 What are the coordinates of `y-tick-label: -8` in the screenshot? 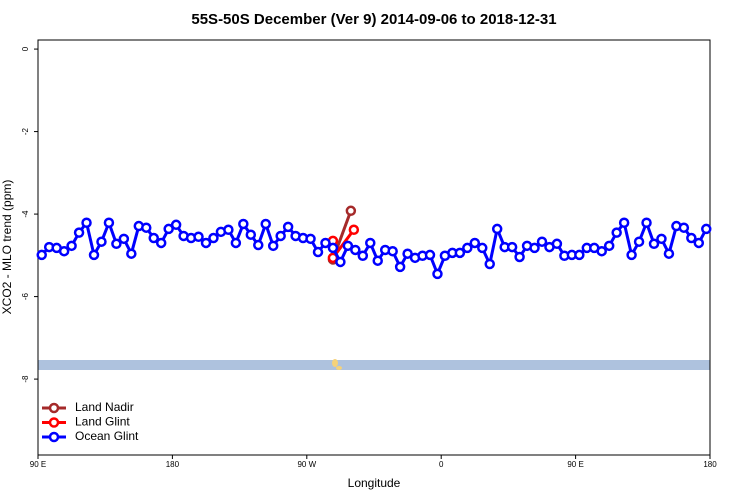 It's located at (25, 379).